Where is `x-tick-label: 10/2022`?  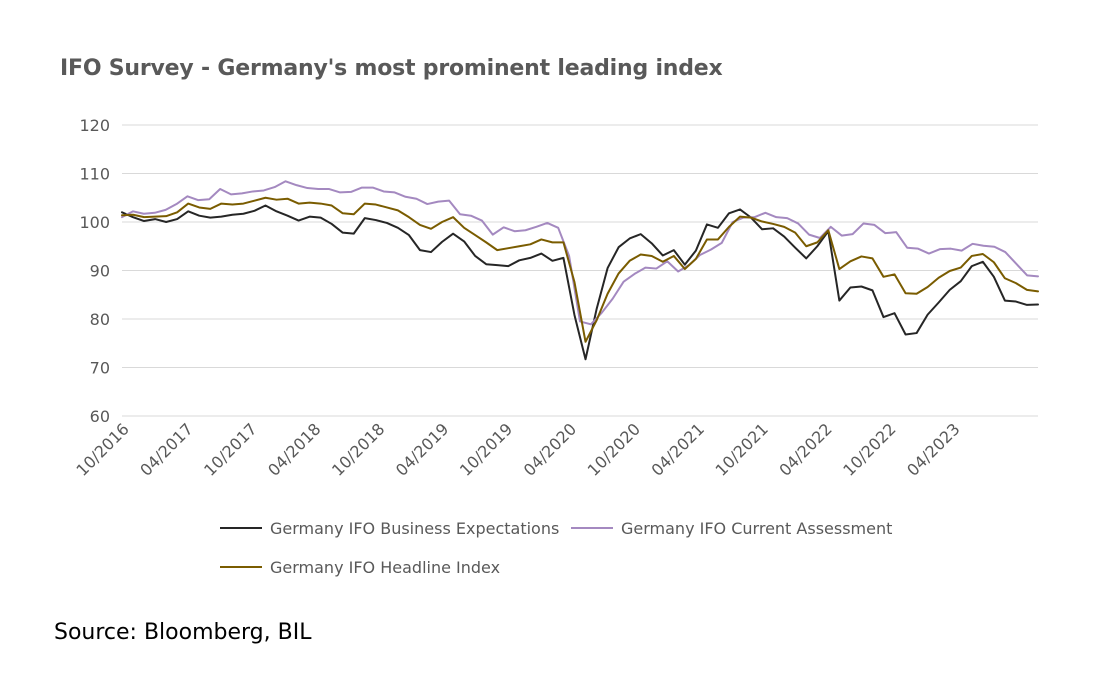
x-tick-label: 10/2022 is located at coordinates (869, 449).